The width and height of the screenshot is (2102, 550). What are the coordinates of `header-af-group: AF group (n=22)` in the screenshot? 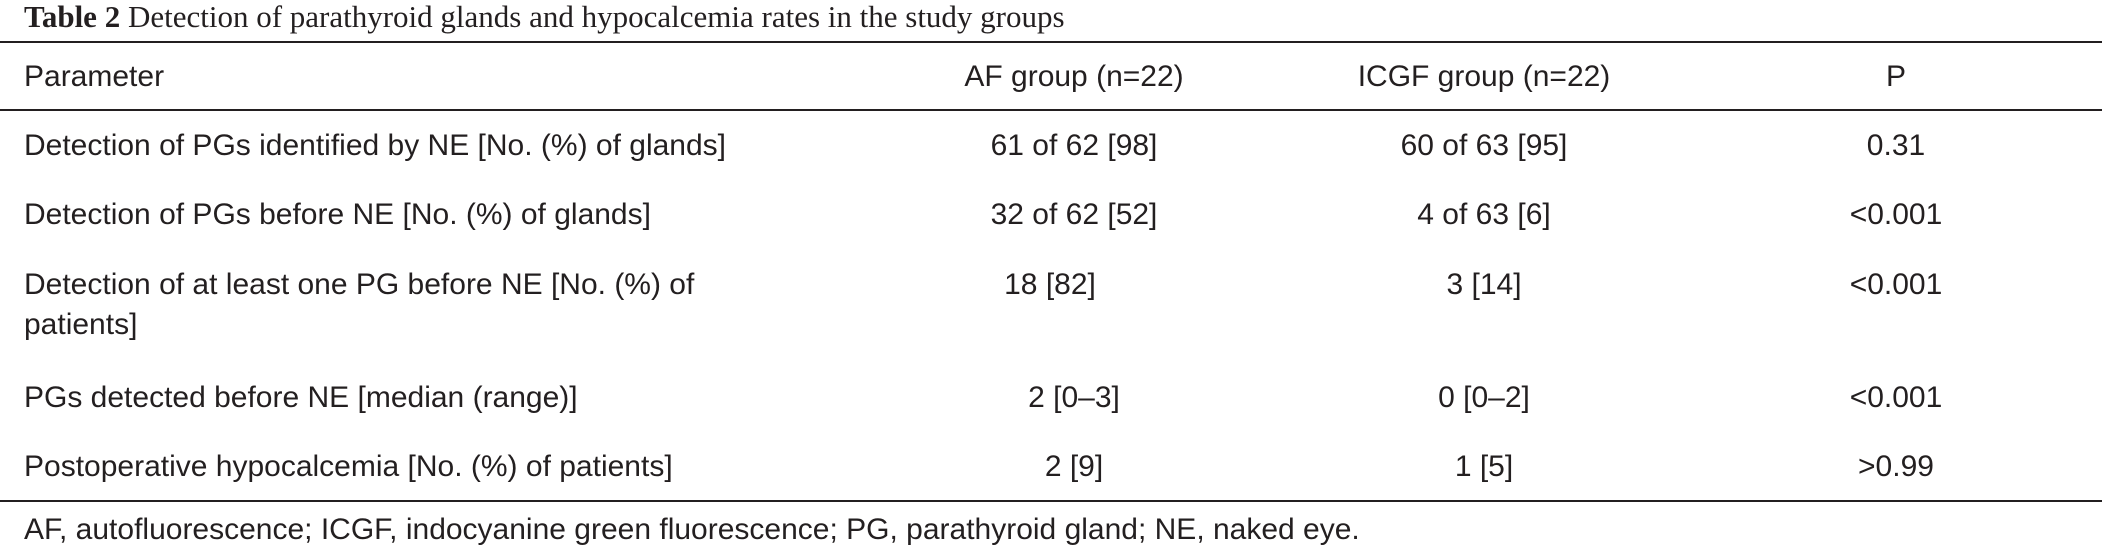 It's located at (1074, 76).